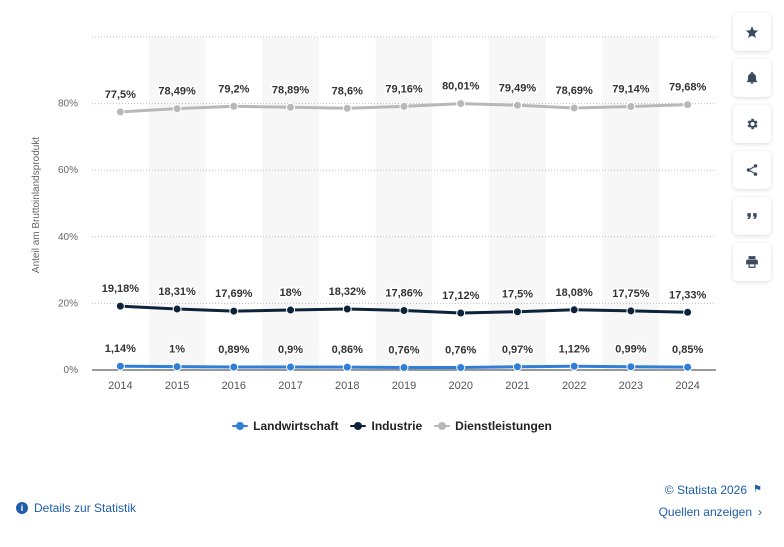 Image resolution: width=784 pixels, height=547 pixels. What do you see at coordinates (760, 512) in the screenshot?
I see `chevron-right-icon: ›` at bounding box center [760, 512].